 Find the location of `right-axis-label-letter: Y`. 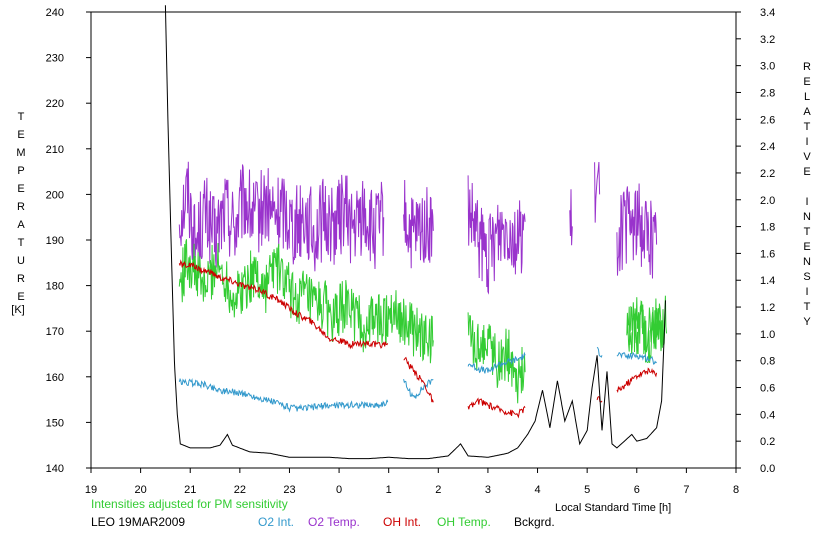

right-axis-label-letter: Y is located at coordinates (807, 322).